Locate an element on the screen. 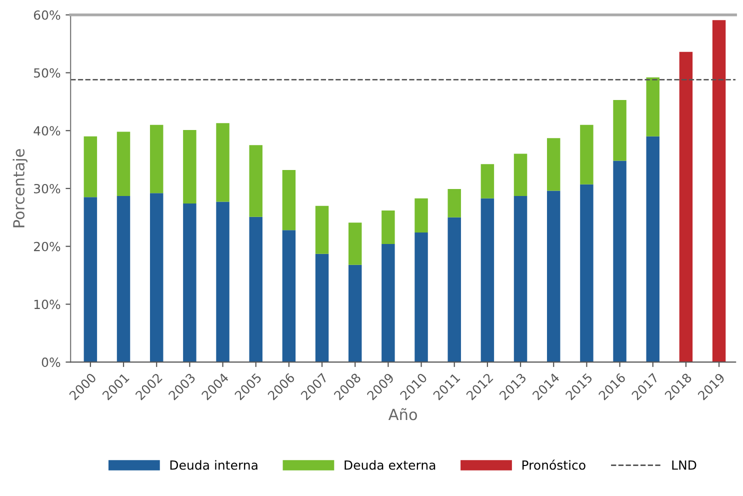 The height and width of the screenshot is (496, 743). legend-label: Deuda interna is located at coordinates (214, 465).